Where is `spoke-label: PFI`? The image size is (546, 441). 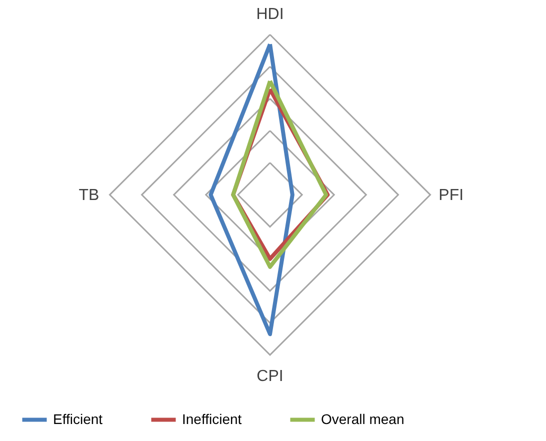
spoke-label: PFI is located at coordinates (451, 195).